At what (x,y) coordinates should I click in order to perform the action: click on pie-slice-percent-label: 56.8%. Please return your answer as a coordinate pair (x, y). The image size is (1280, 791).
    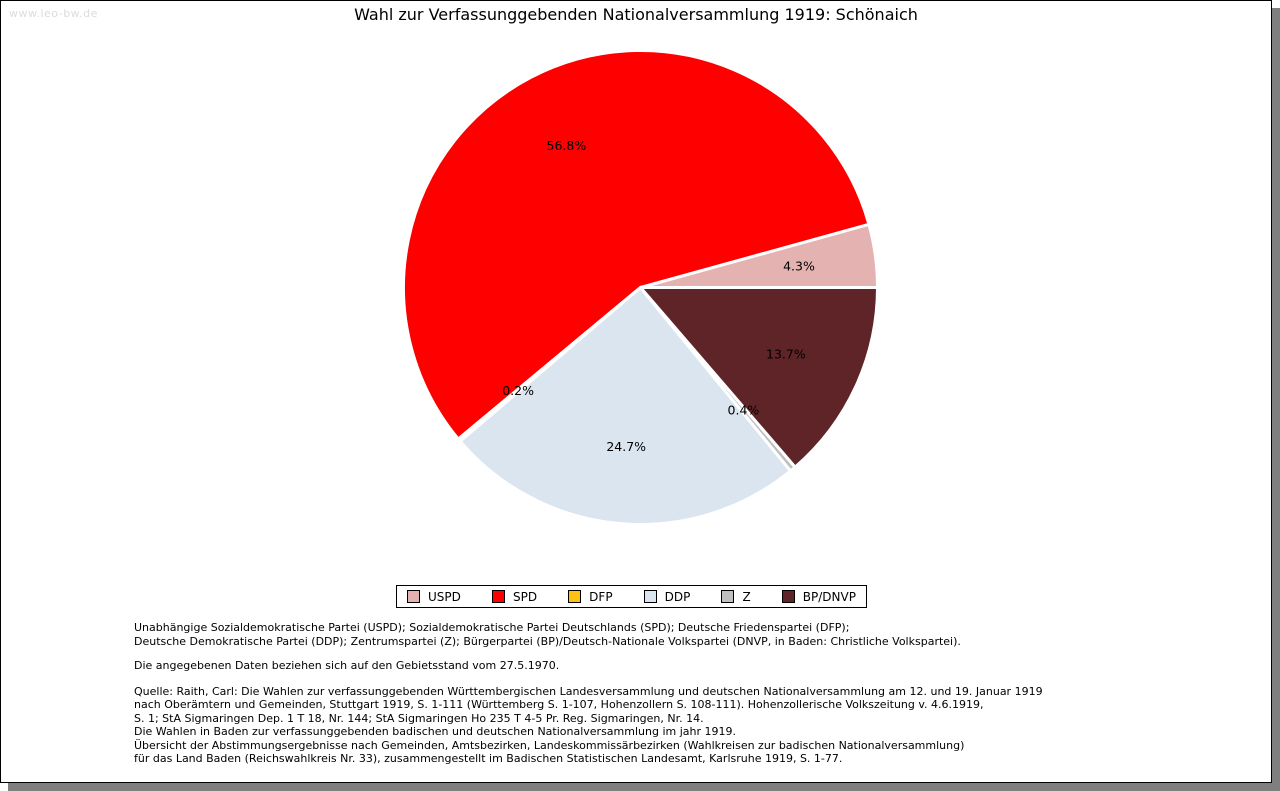
    Looking at the image, I should click on (567, 145).